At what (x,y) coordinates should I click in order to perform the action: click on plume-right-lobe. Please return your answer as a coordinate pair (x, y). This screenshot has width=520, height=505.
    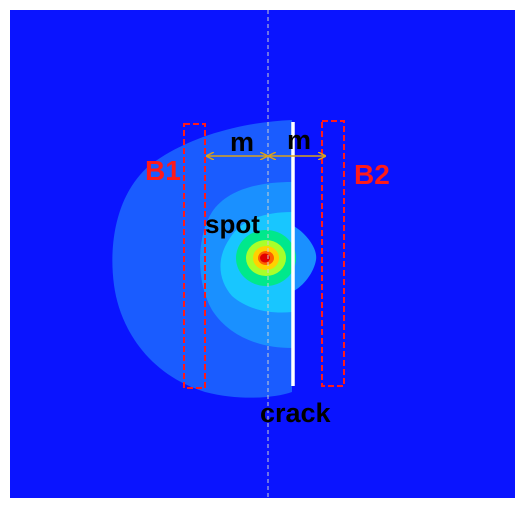
    Looking at the image, I should click on (304, 258).